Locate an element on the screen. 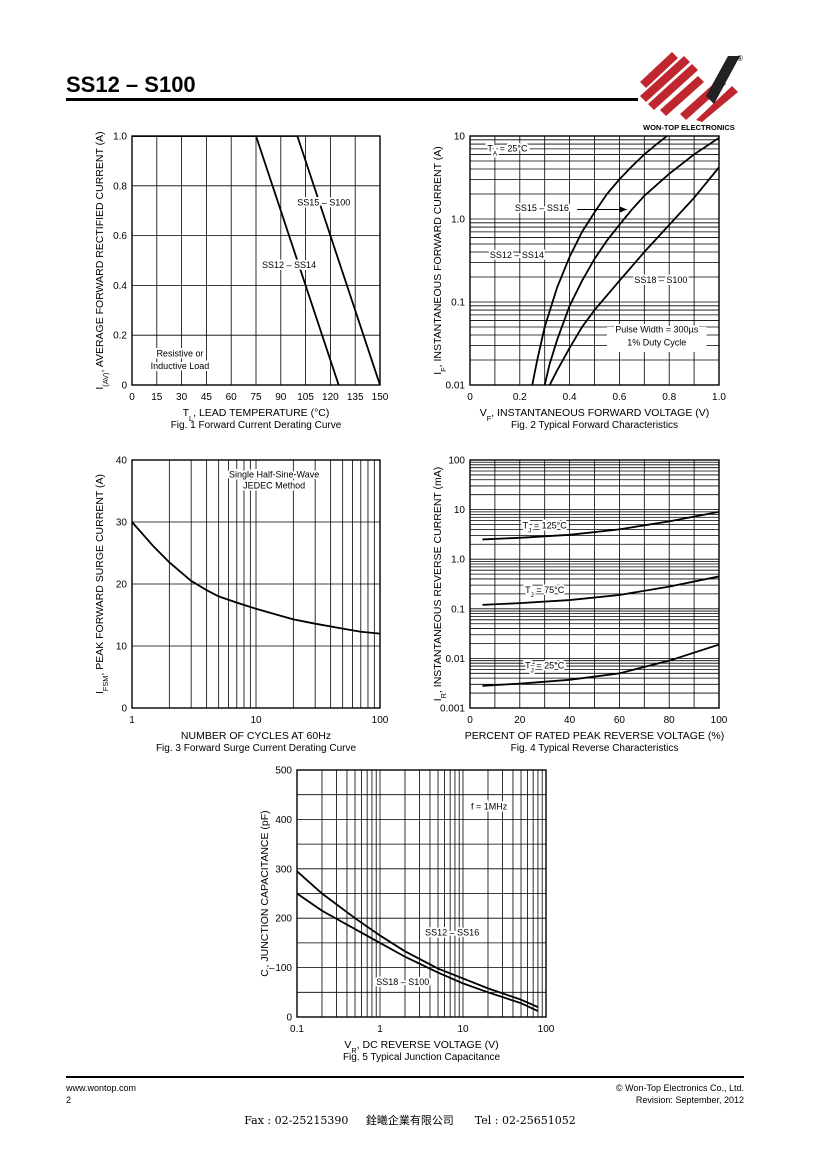 The width and height of the screenshot is (820, 1160). x-axis-label: TL, LEAD TEMPERATURE (°C) is located at coordinates (256, 415).